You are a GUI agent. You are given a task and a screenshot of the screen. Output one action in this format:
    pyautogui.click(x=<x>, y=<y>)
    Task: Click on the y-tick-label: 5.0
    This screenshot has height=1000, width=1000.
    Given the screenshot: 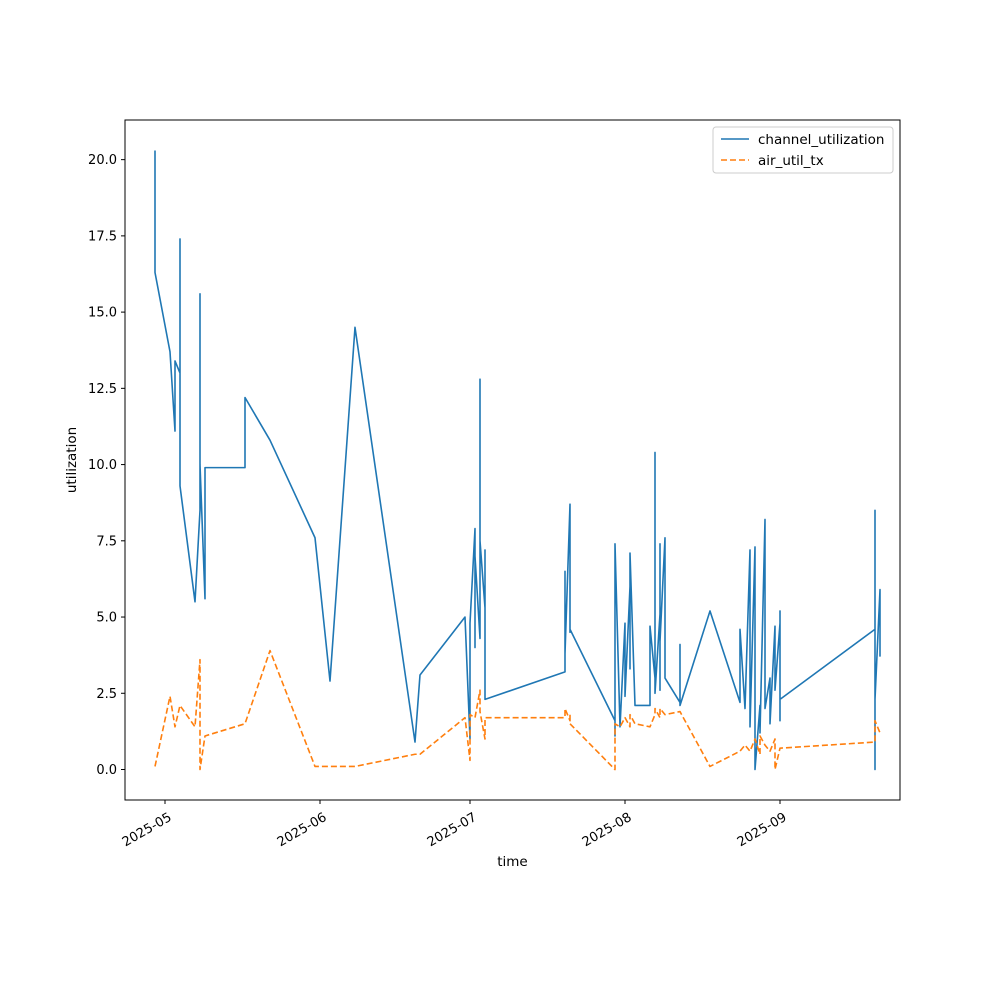 What is the action you would take?
    pyautogui.click(x=106, y=618)
    